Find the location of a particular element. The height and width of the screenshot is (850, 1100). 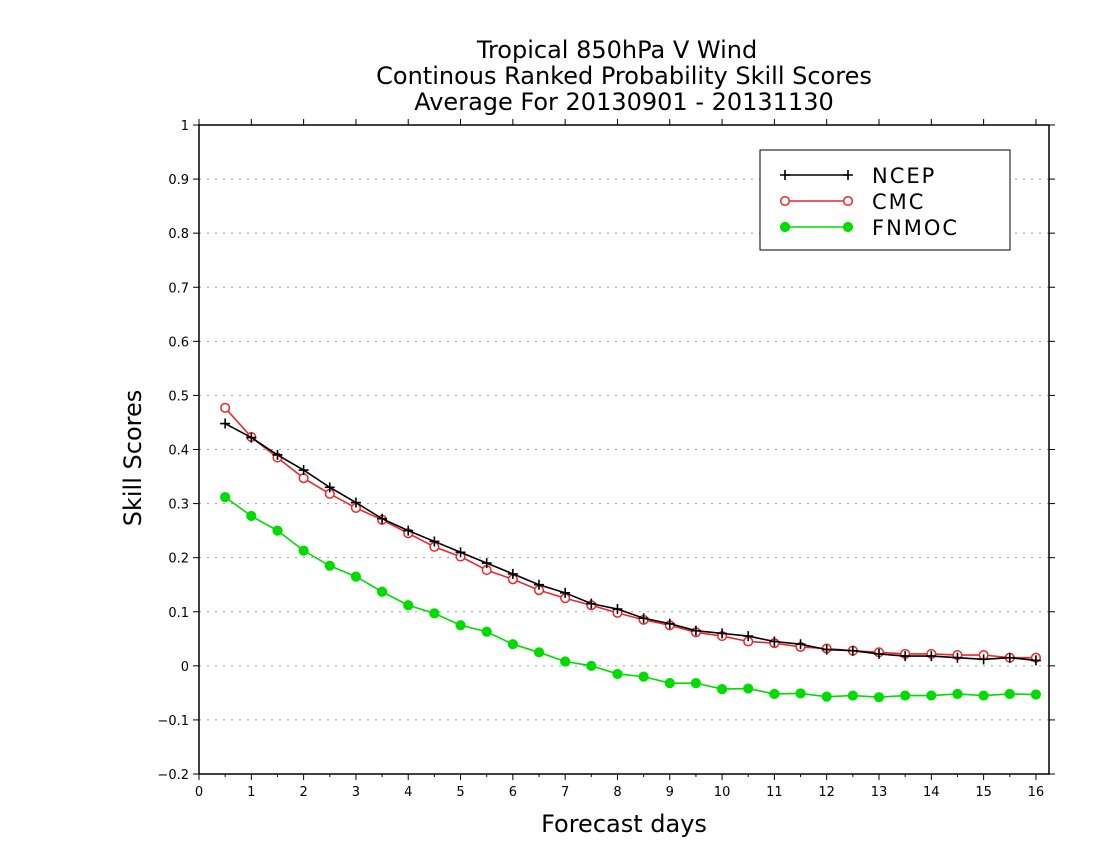

y-tick-label: 0.5 is located at coordinates (178, 396).